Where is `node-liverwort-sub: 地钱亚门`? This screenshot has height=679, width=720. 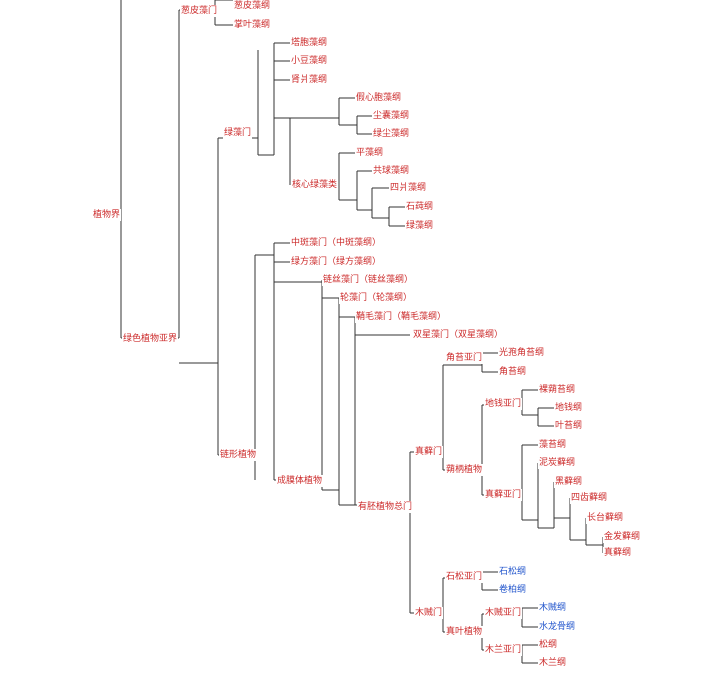 node-liverwort-sub: 地钱亚门 is located at coordinates (503, 404).